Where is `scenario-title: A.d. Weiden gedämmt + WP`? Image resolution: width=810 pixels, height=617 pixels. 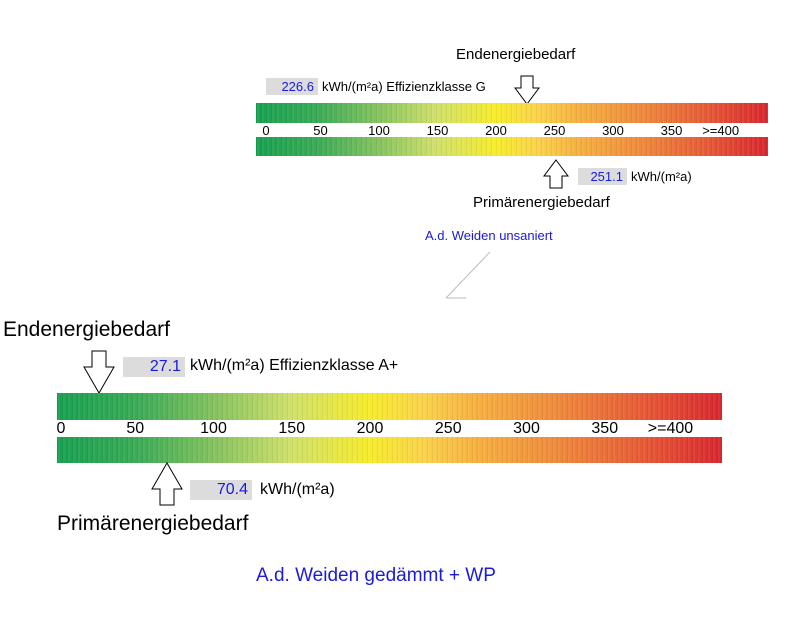 scenario-title: A.d. Weiden gedämmt + WP is located at coordinates (376, 575).